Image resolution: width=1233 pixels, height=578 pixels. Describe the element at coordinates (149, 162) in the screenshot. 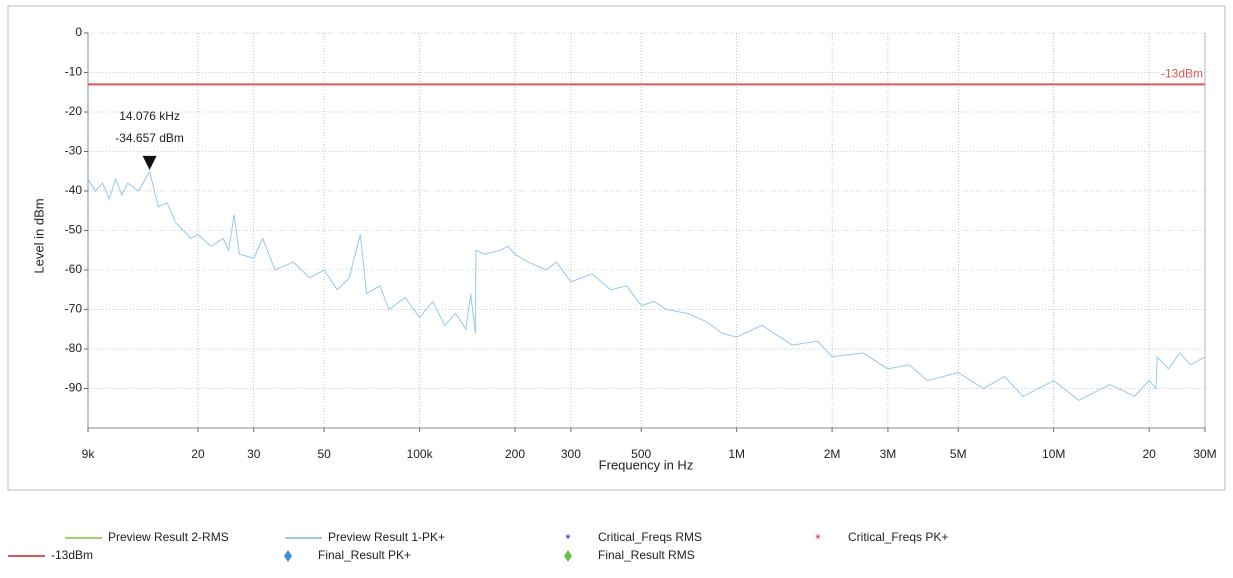

I see `peak-marker` at that location.